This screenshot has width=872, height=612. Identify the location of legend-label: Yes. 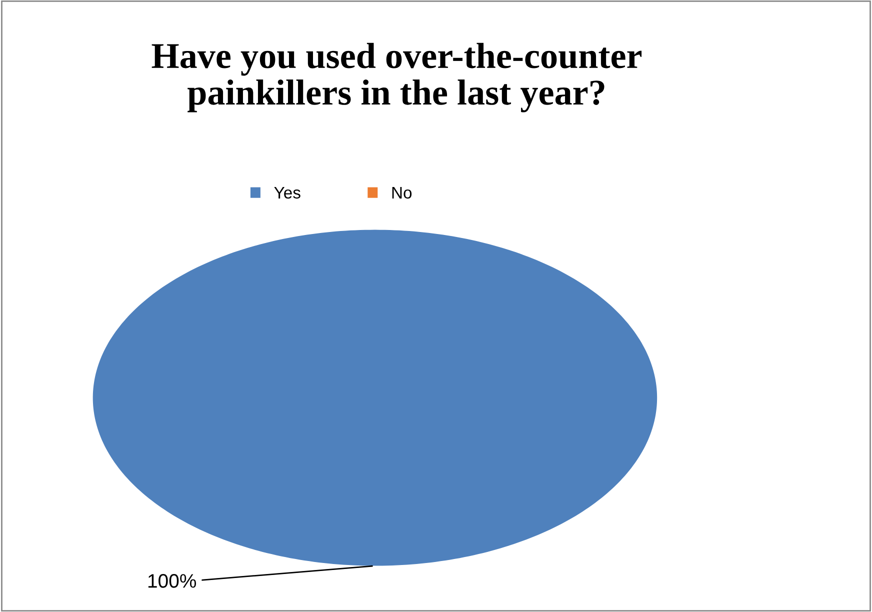
(287, 192).